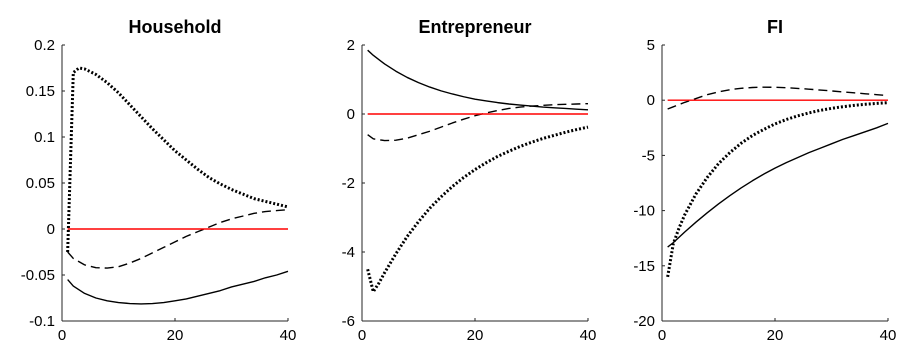 The width and height of the screenshot is (901, 346). I want to click on x-tick-label-fi: 0, so click(662, 335).